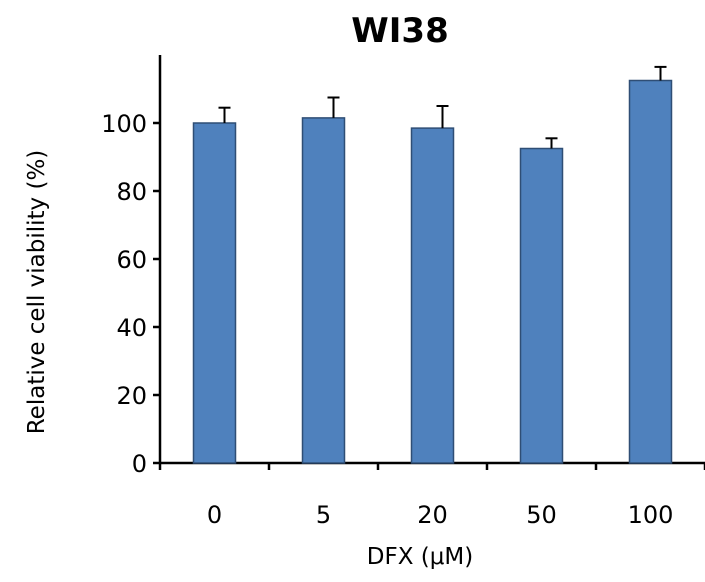  I want to click on chart-title: WI38, so click(399, 31).